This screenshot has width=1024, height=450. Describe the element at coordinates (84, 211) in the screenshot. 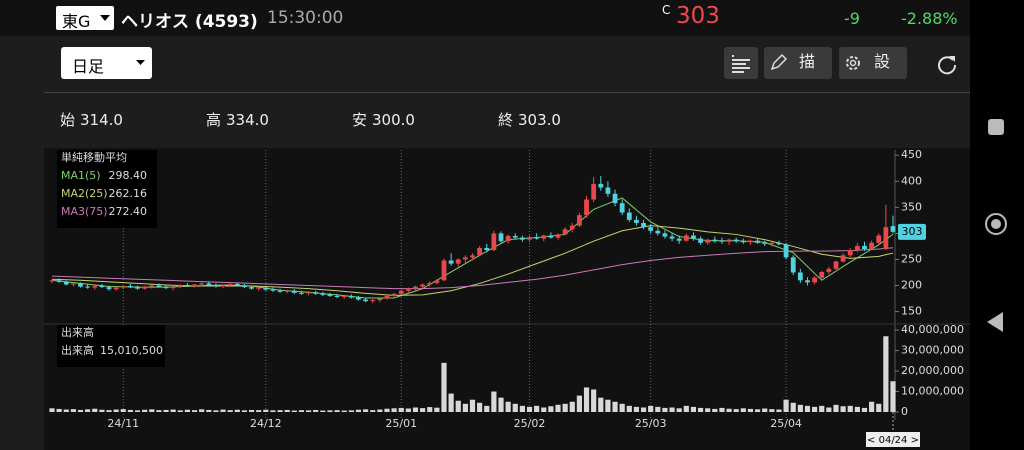

I see `ma-legend-name: MA3(75)` at that location.